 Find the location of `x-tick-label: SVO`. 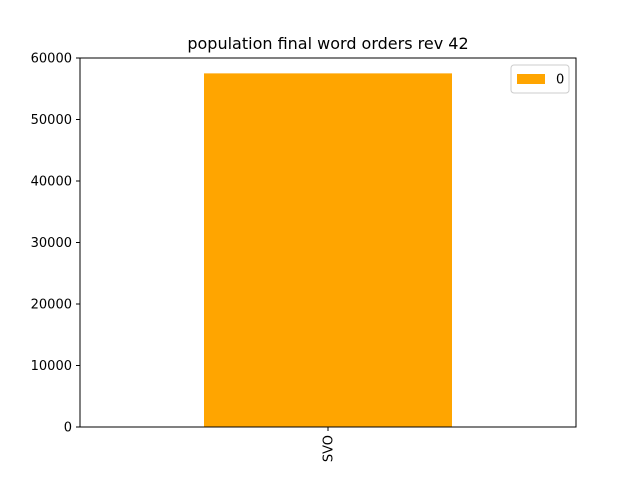

x-tick-label: SVO is located at coordinates (329, 448).